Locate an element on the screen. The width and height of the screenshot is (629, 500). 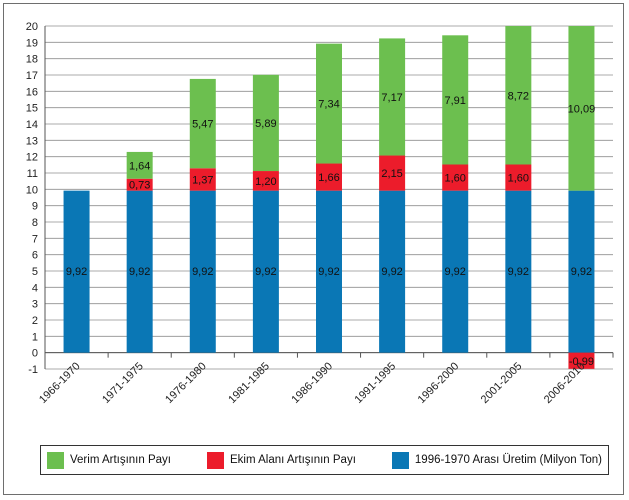
data-label: 1,20 is located at coordinates (265, 182).